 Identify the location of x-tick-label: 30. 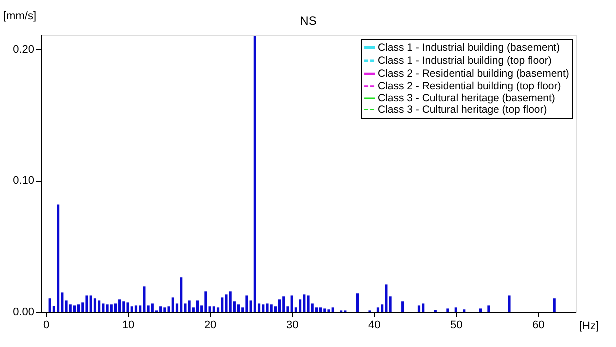
(292, 326).